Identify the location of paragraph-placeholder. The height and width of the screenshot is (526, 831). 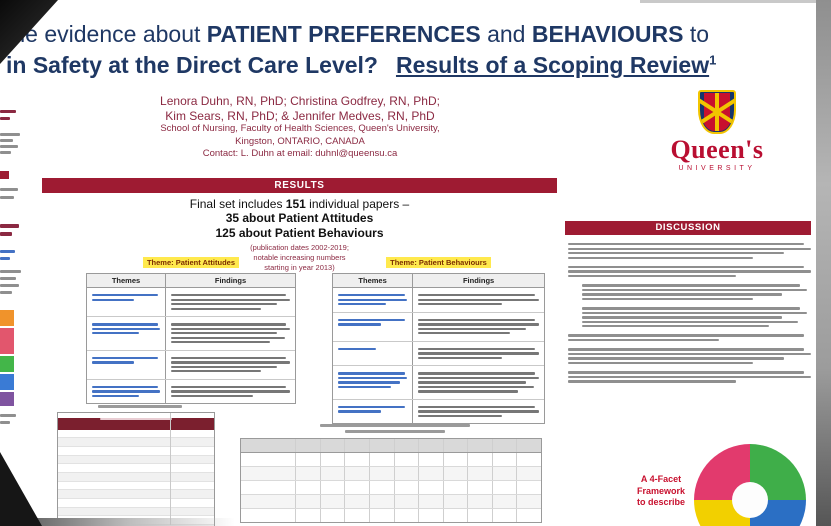
(694, 317).